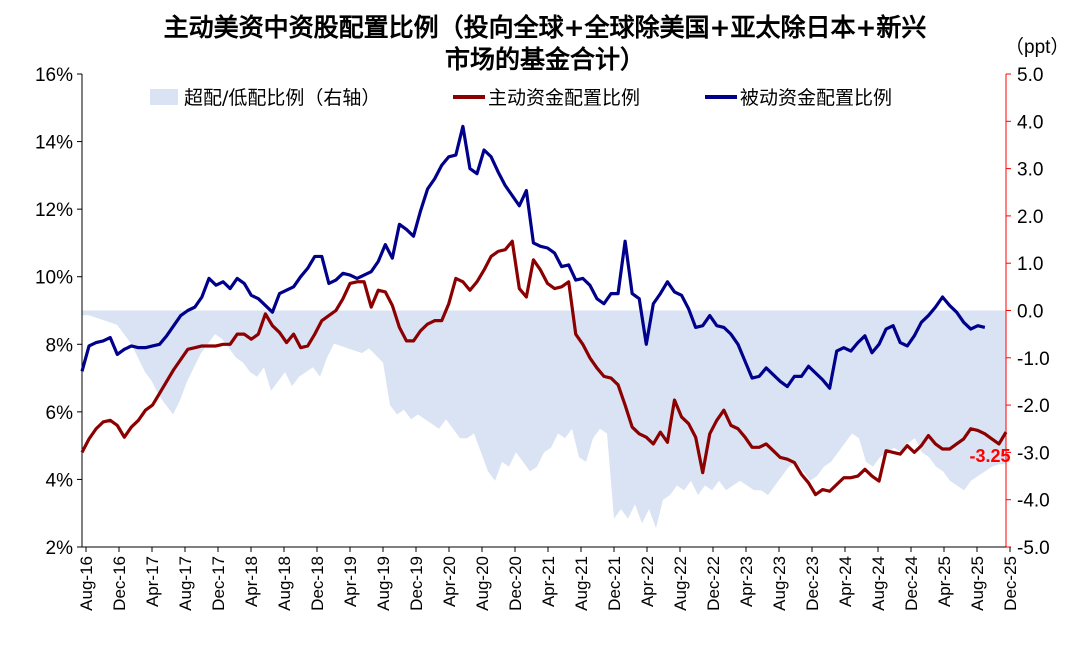 The width and height of the screenshot is (1080, 655). What do you see at coordinates (54, 75) in the screenshot?
I see `left-tick-label: 16%` at bounding box center [54, 75].